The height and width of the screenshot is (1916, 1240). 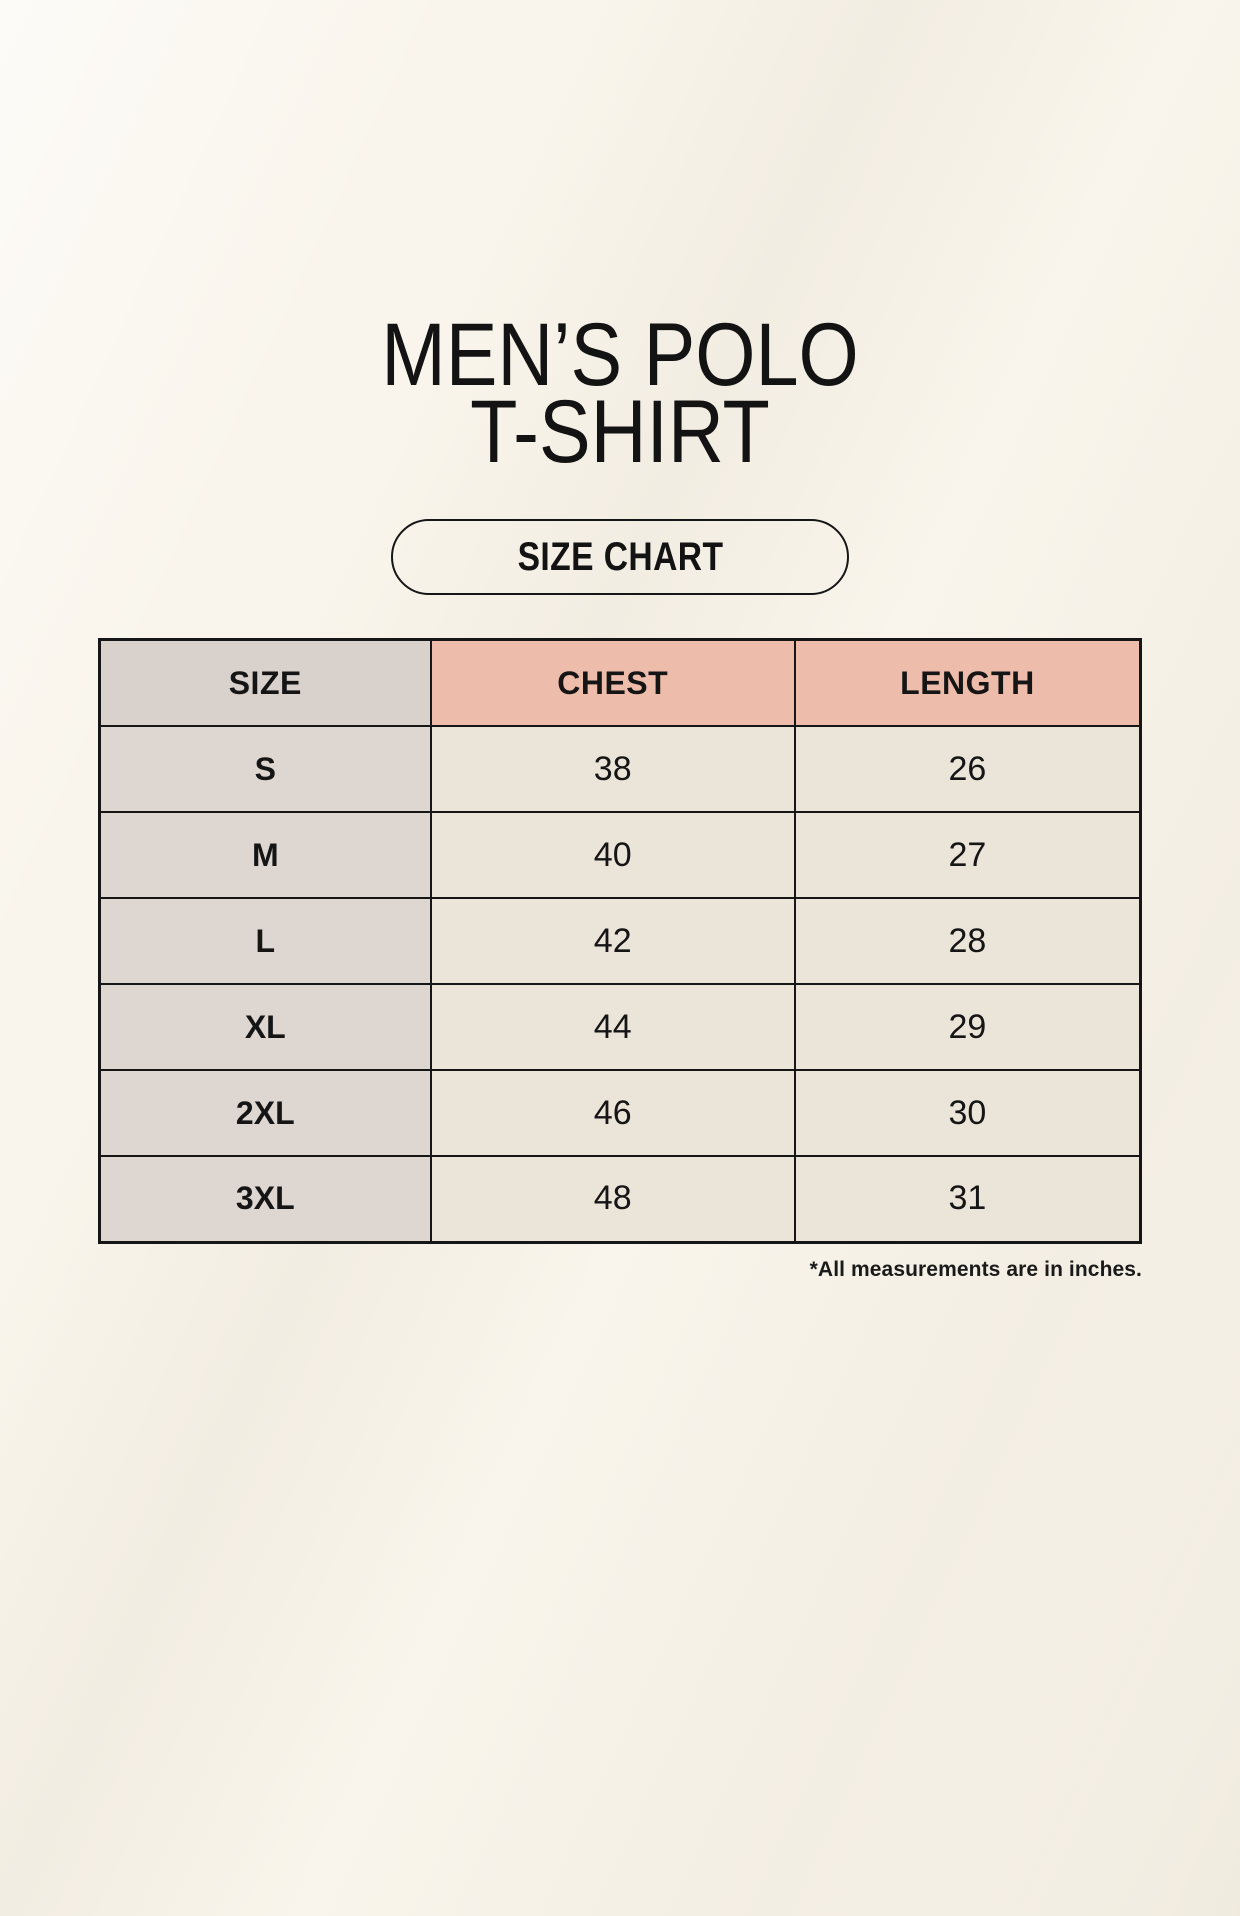 I want to click on header-size: SIZE, so click(x=265, y=682).